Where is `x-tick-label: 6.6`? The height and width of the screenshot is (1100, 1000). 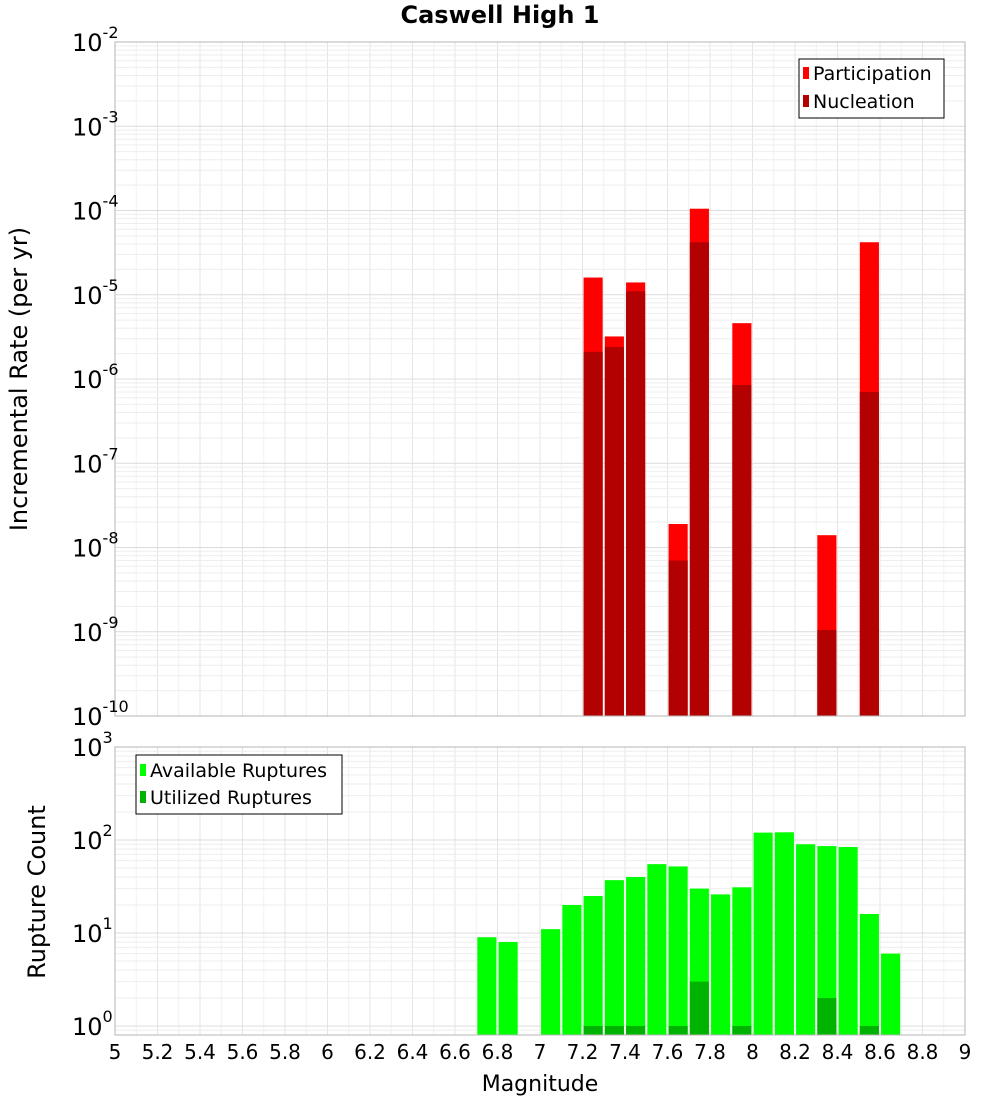
x-tick-label: 6.6 is located at coordinates (455, 1052).